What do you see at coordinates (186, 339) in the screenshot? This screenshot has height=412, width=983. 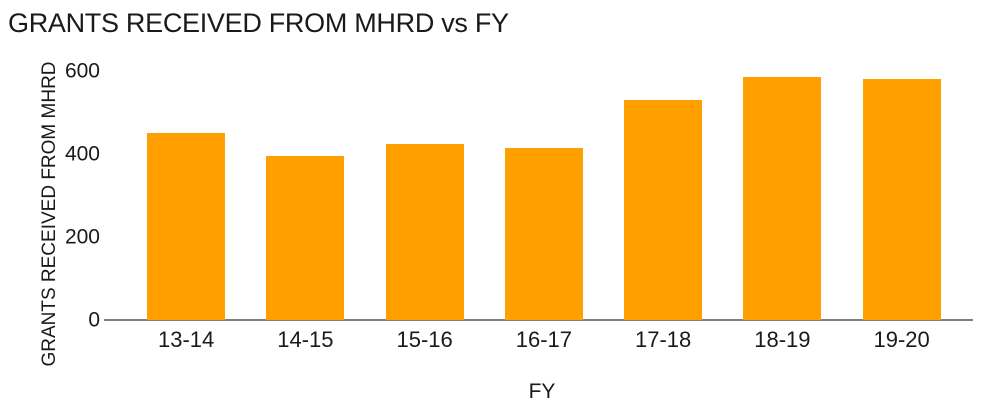 I see `x-tick-label: 13-14` at bounding box center [186, 339].